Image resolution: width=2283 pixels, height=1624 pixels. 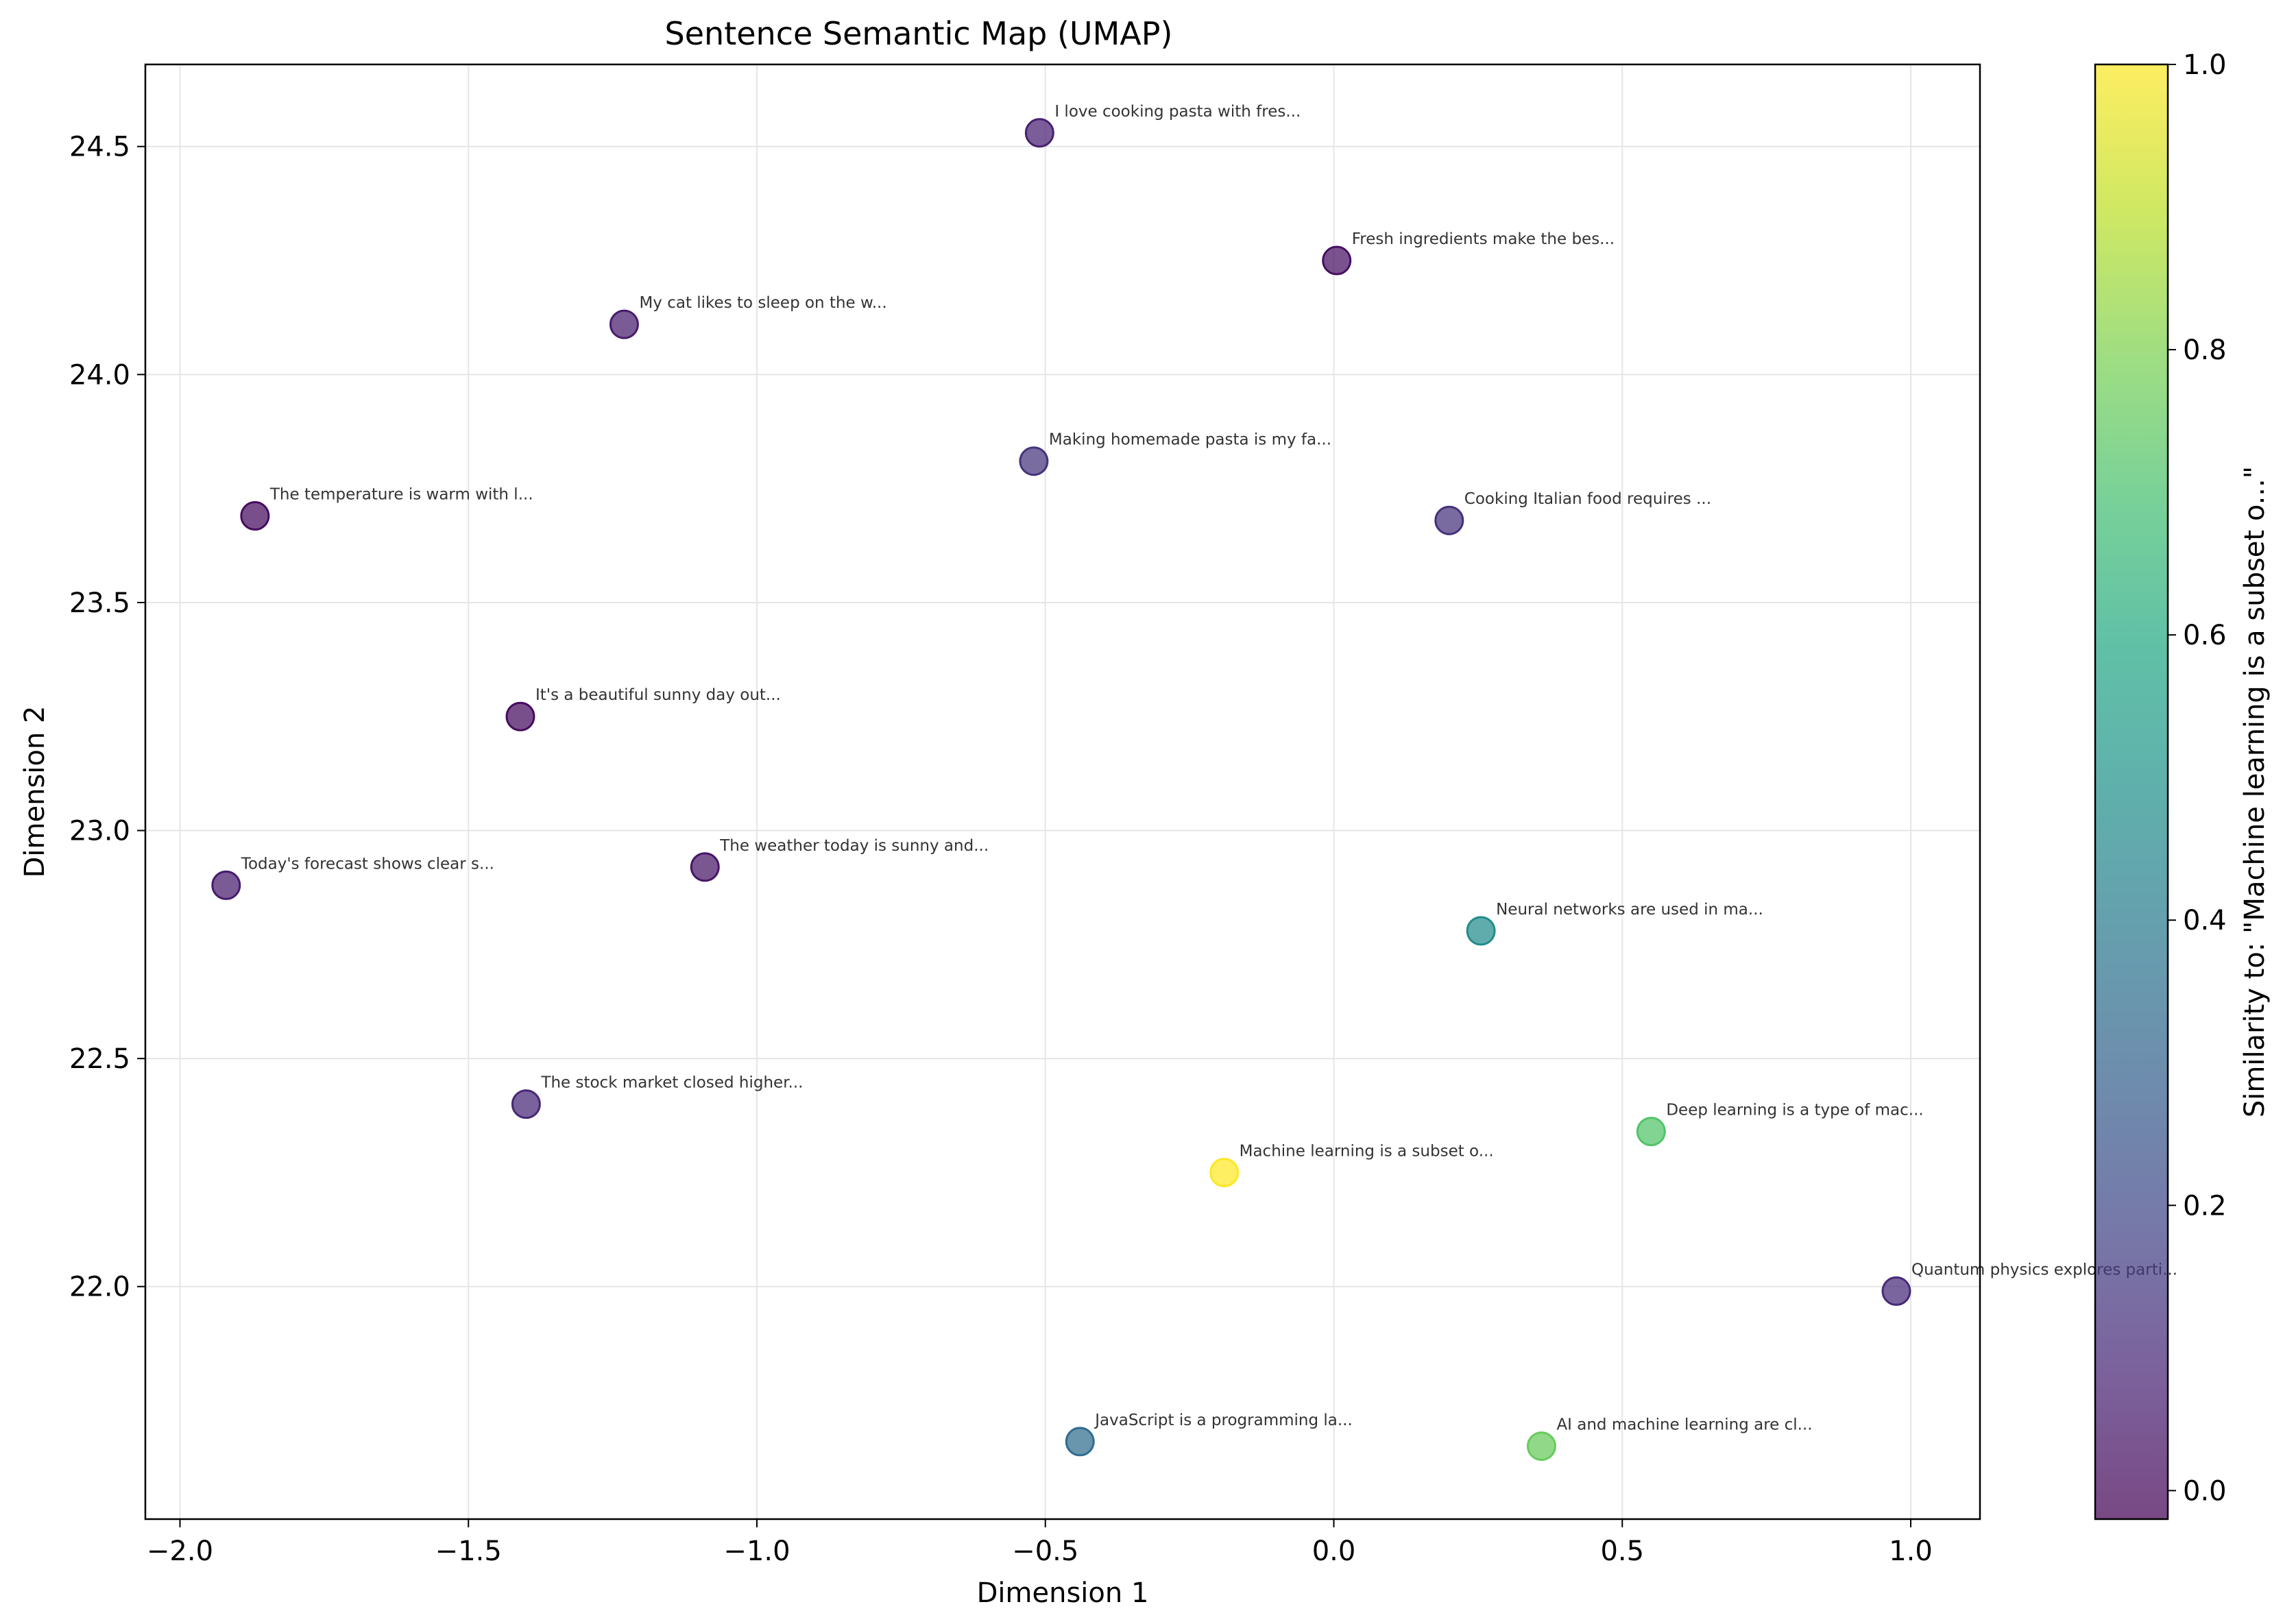 I want to click on x-tick-label: −2.0, so click(x=180, y=1551).